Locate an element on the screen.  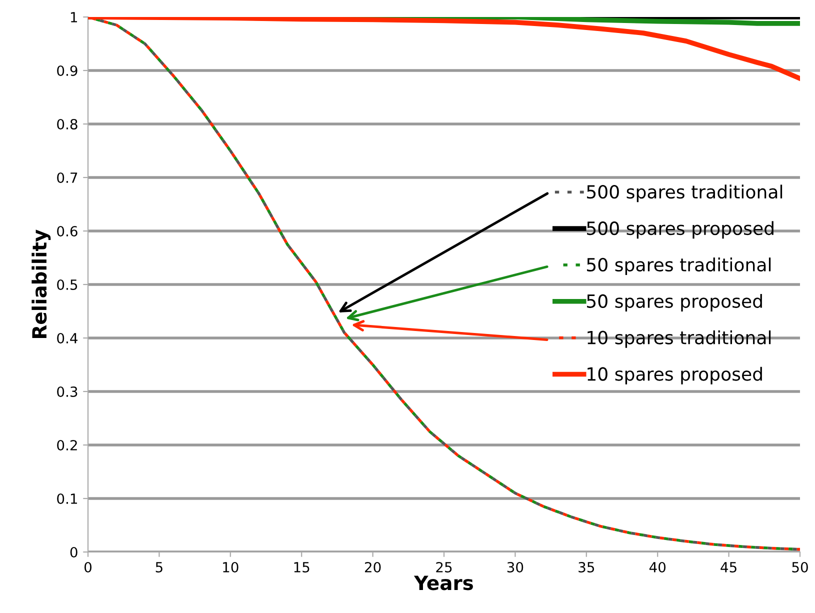
y-tick-label: 0.6 is located at coordinates (67, 231).